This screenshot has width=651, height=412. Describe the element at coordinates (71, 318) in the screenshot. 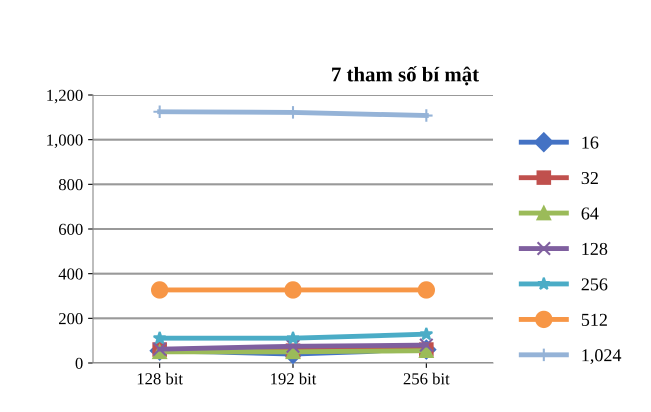

I see `y-tick-label: 200` at that location.